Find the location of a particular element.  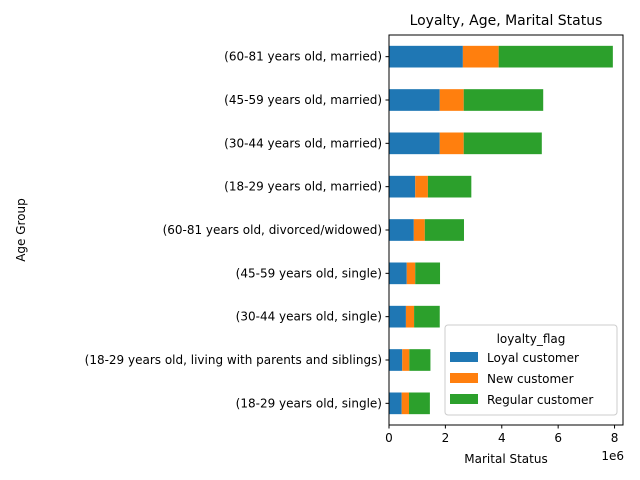

legend-label-2: New customer is located at coordinates (530, 379).